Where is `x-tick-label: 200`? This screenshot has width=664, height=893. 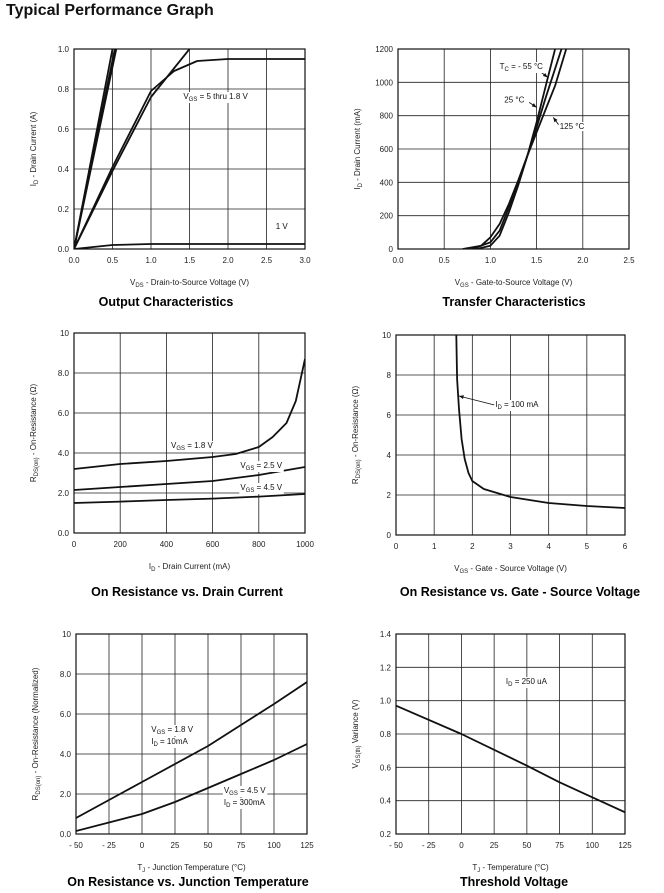 x-tick-label: 200 is located at coordinates (121, 544).